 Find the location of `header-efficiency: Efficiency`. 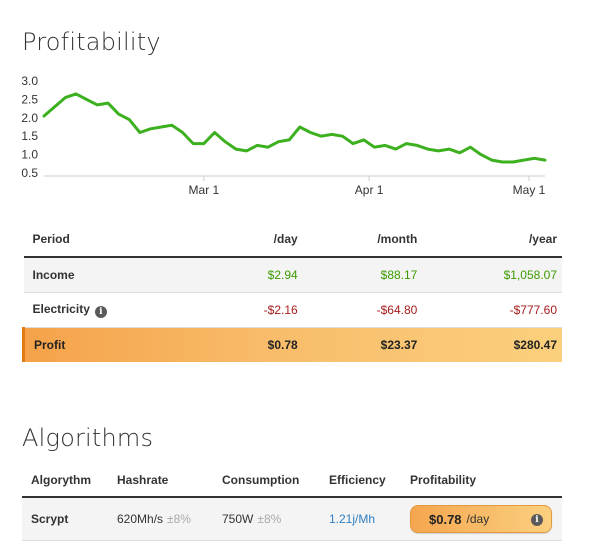

header-efficiency: Efficiency is located at coordinates (369, 480).